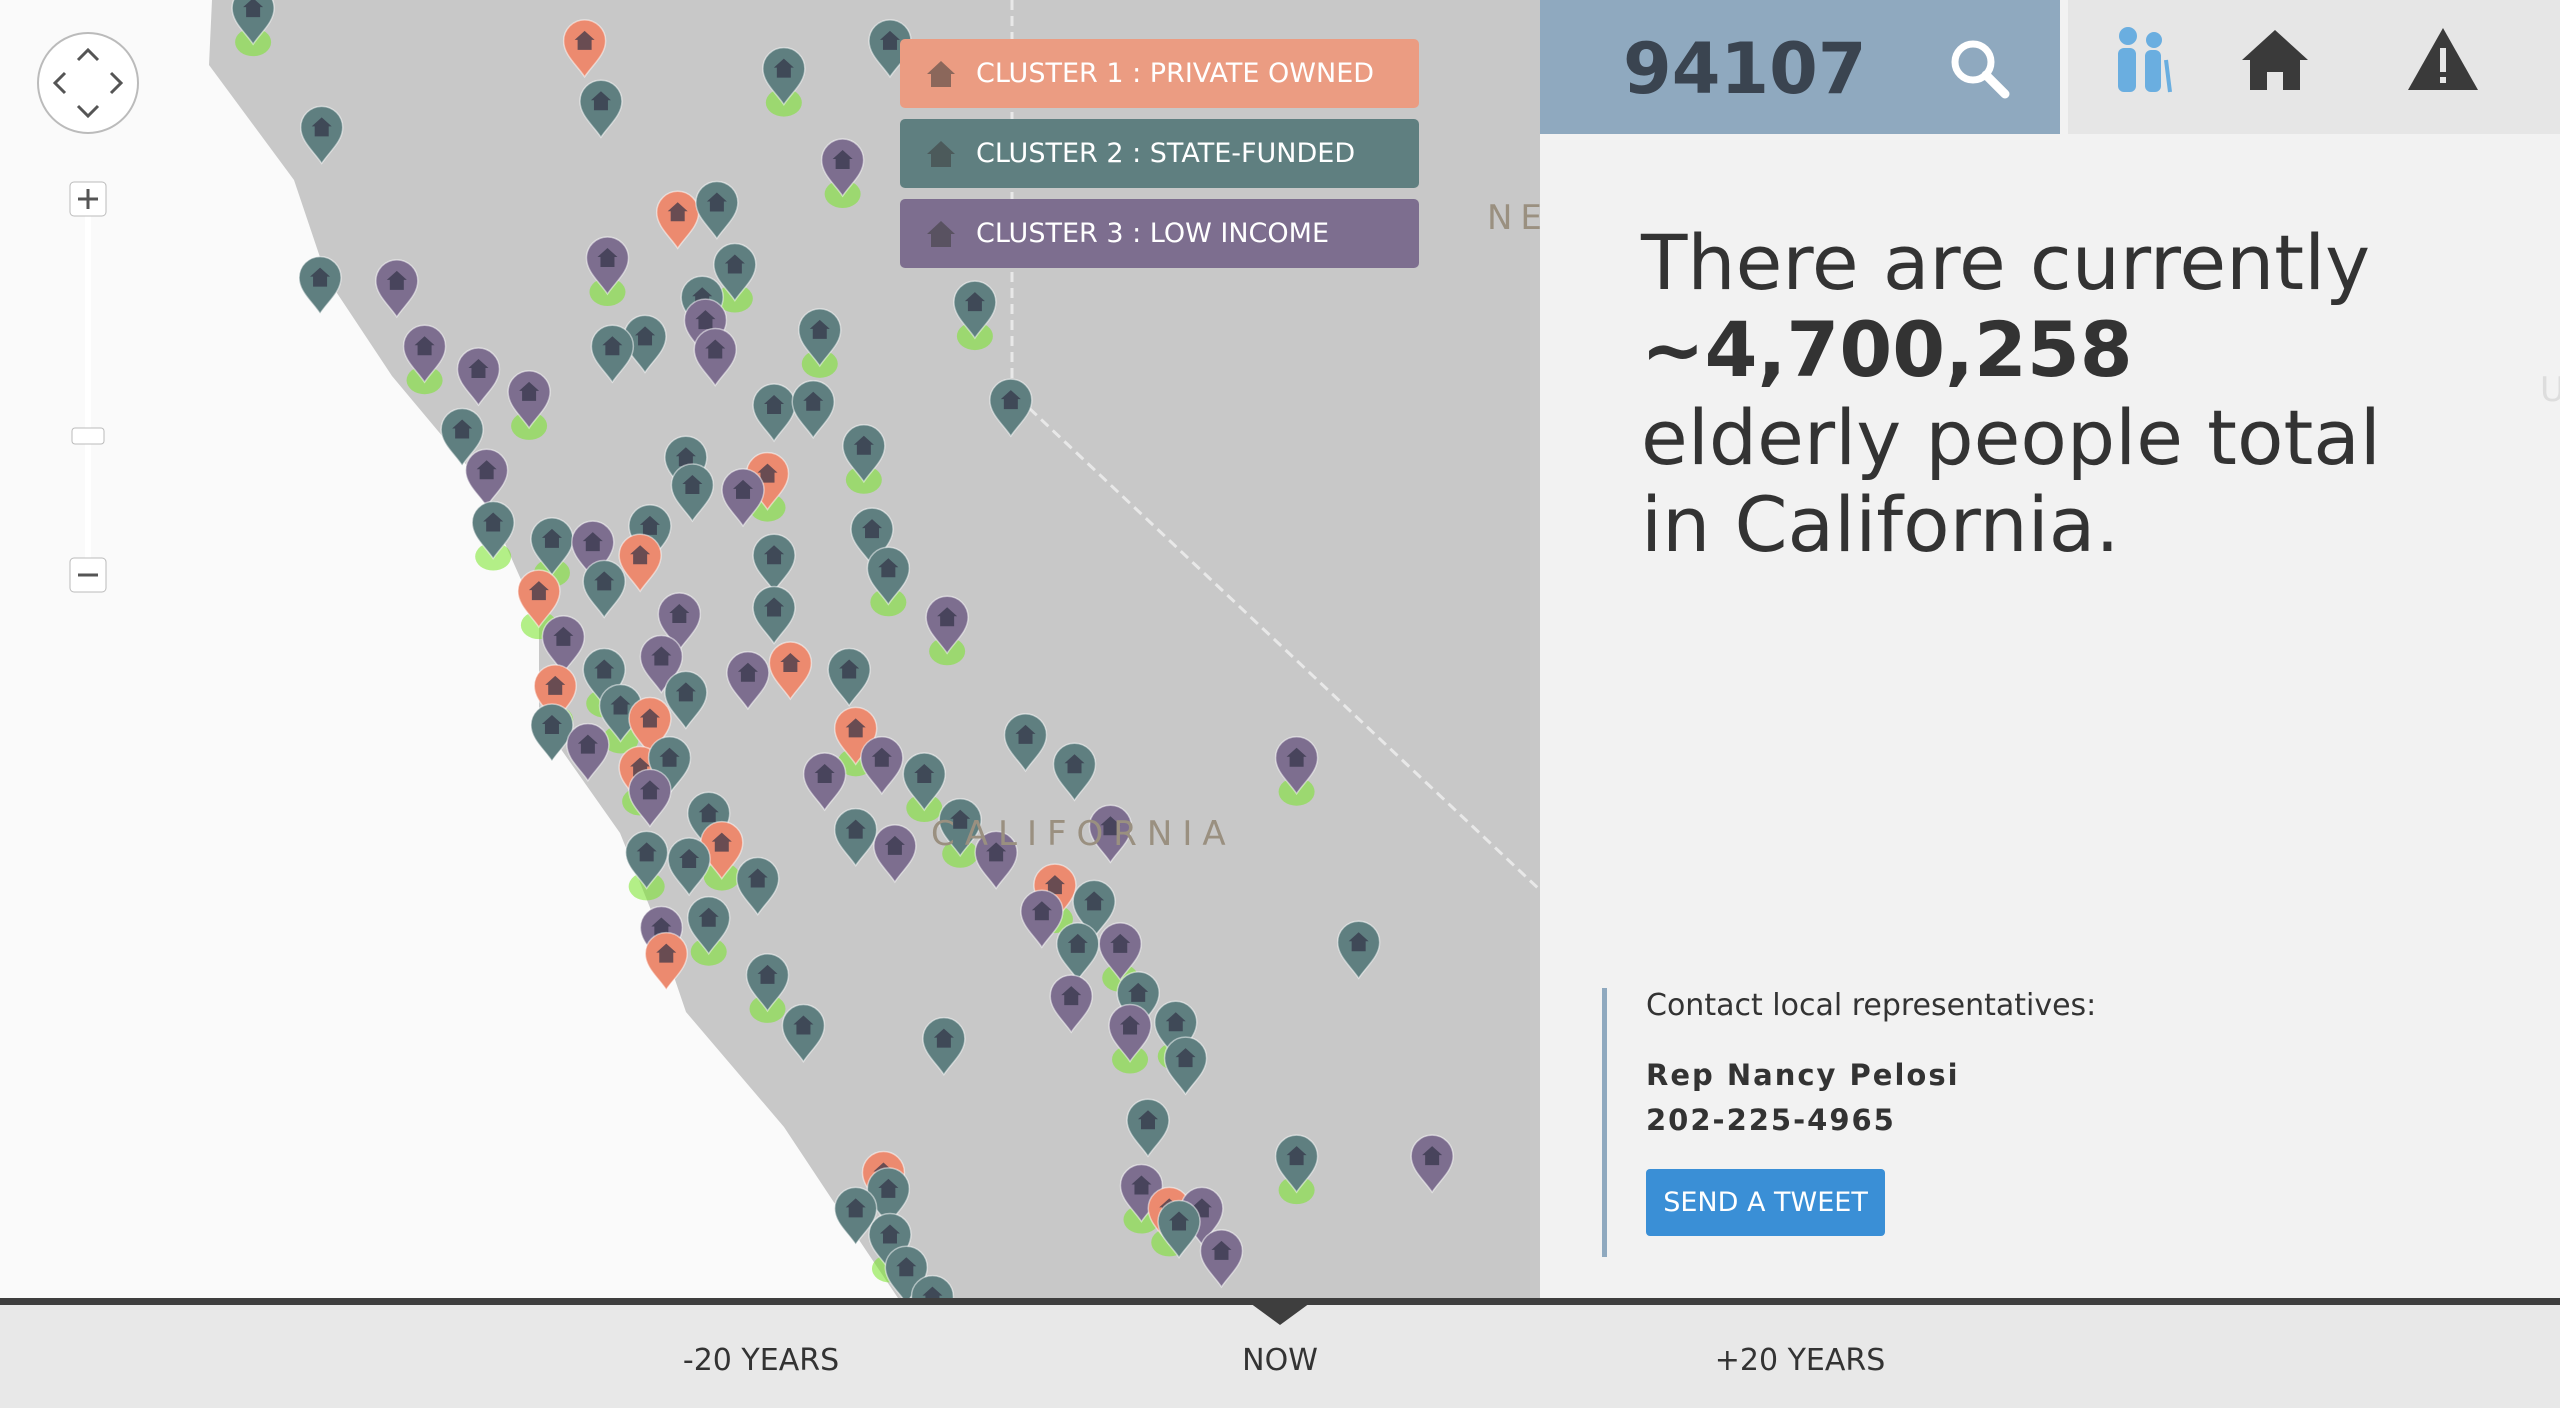 This screenshot has width=2560, height=1408. Describe the element at coordinates (1765, 1202) in the screenshot. I see `tweet-button: SEND A TWEET` at that location.